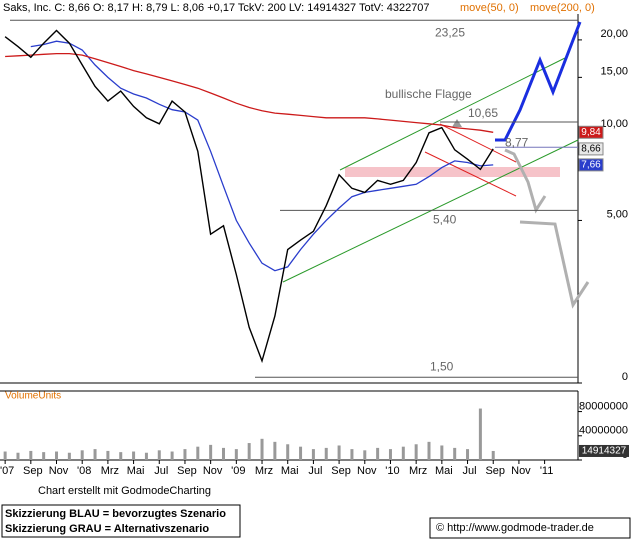 Image resolution: width=631 pixels, height=544 pixels. What do you see at coordinates (603, 406) in the screenshot?
I see `volume-tick-label: 80000000` at bounding box center [603, 406].